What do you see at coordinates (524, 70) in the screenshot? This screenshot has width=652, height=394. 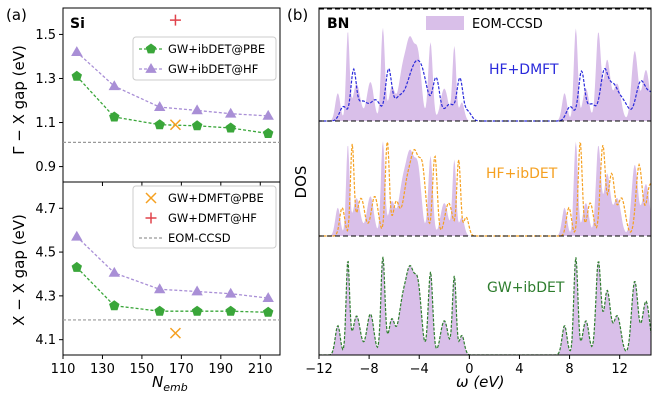 I see `series-label-hf-dmft: HF+DMFT` at bounding box center [524, 70].